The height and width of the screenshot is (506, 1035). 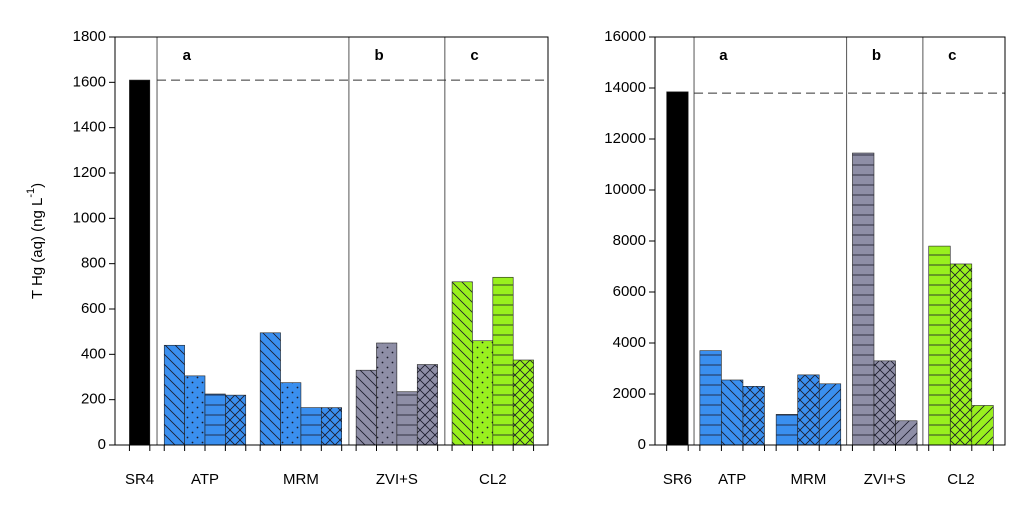 I want to click on y-tick-label: 8000, so click(x=629, y=240).